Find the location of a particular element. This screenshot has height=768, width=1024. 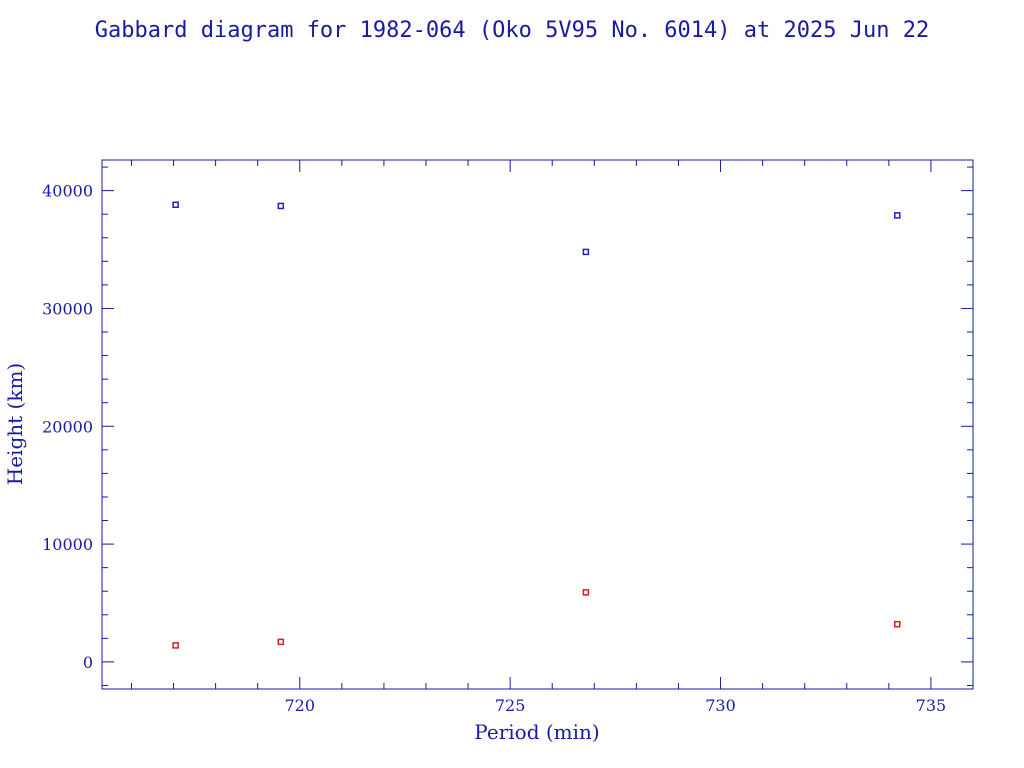

x-tick-label: 725 is located at coordinates (510, 705).